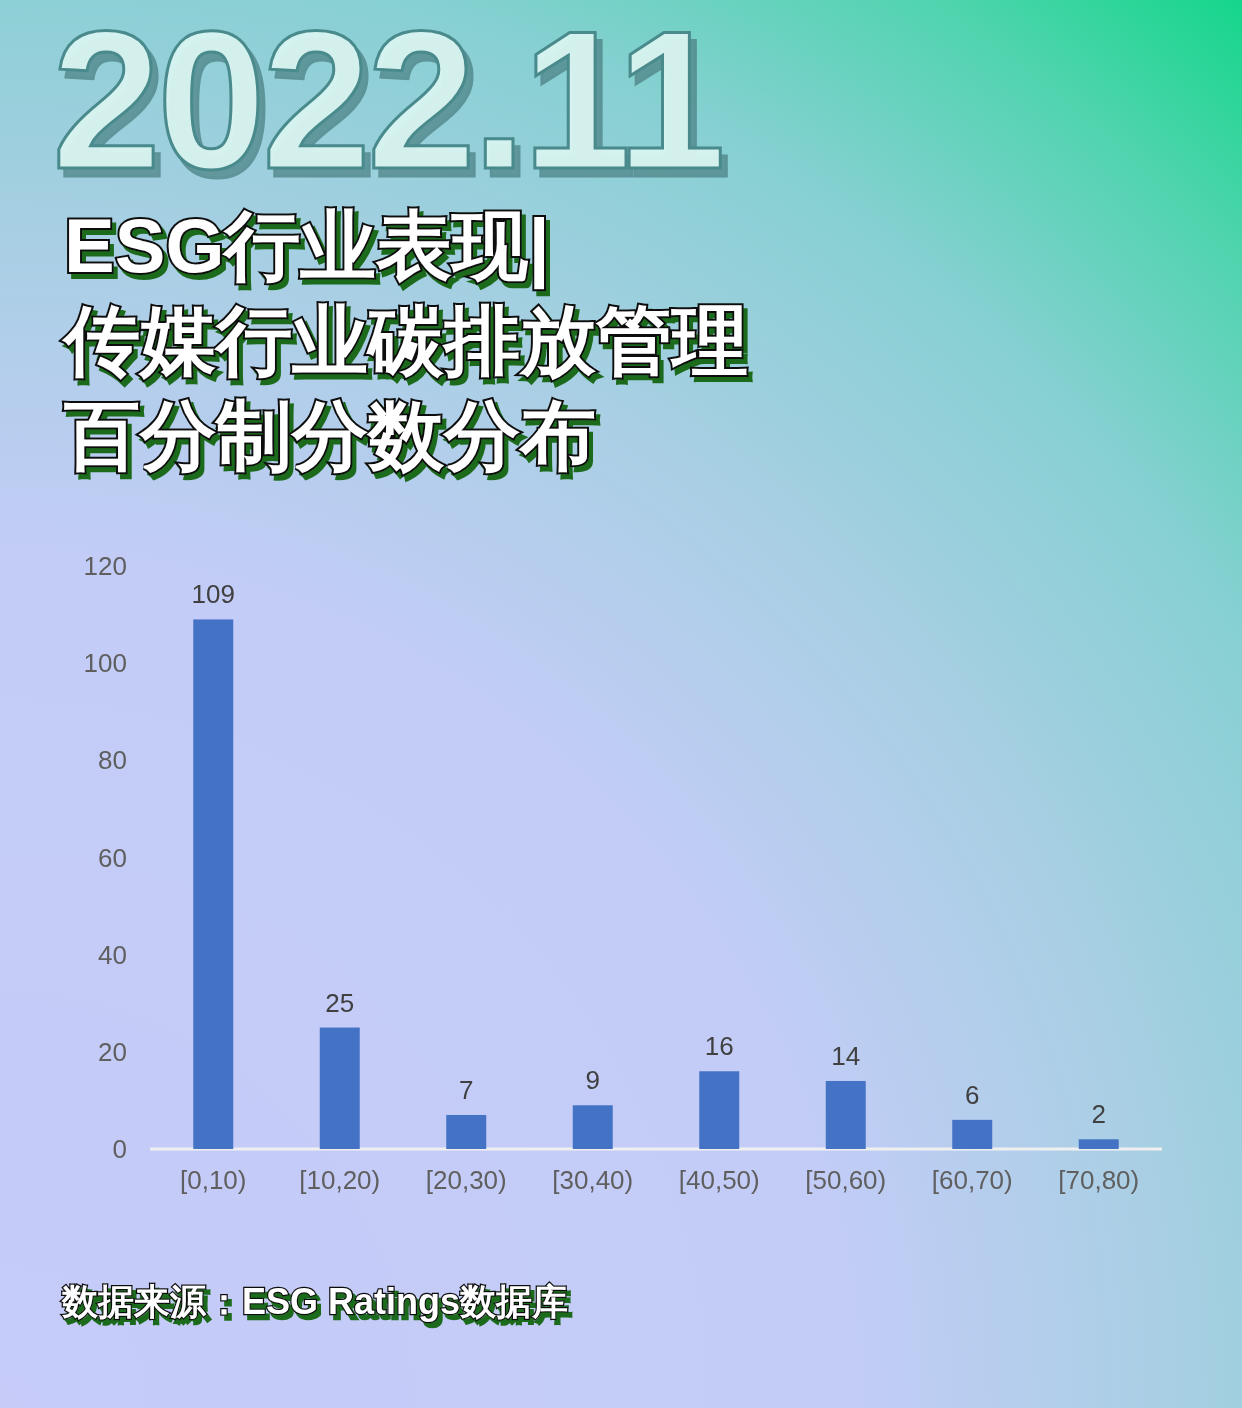 The width and height of the screenshot is (1242, 1408). What do you see at coordinates (719, 1180) in the screenshot?
I see `xtick: [40,50)` at bounding box center [719, 1180].